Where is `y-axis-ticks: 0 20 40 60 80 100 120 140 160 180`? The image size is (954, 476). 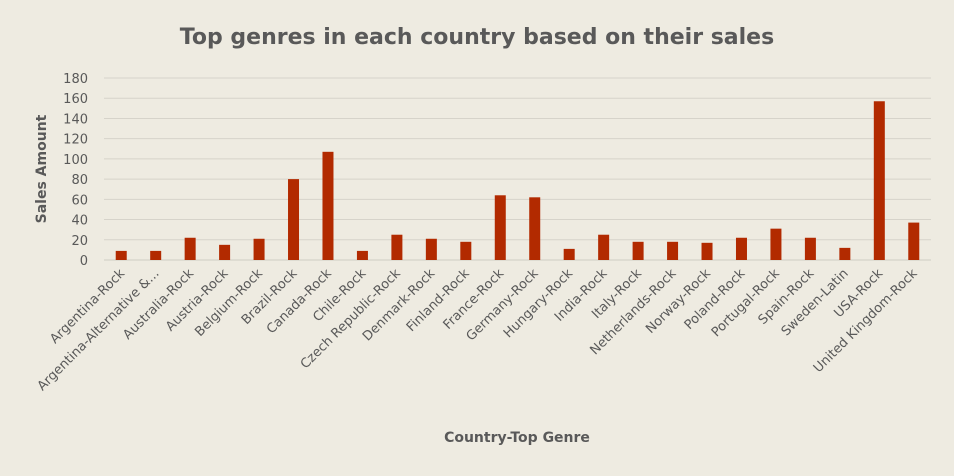
y-axis-ticks: 0 20 40 60 80 100 120 140 160 180 is located at coordinates (75, 170).